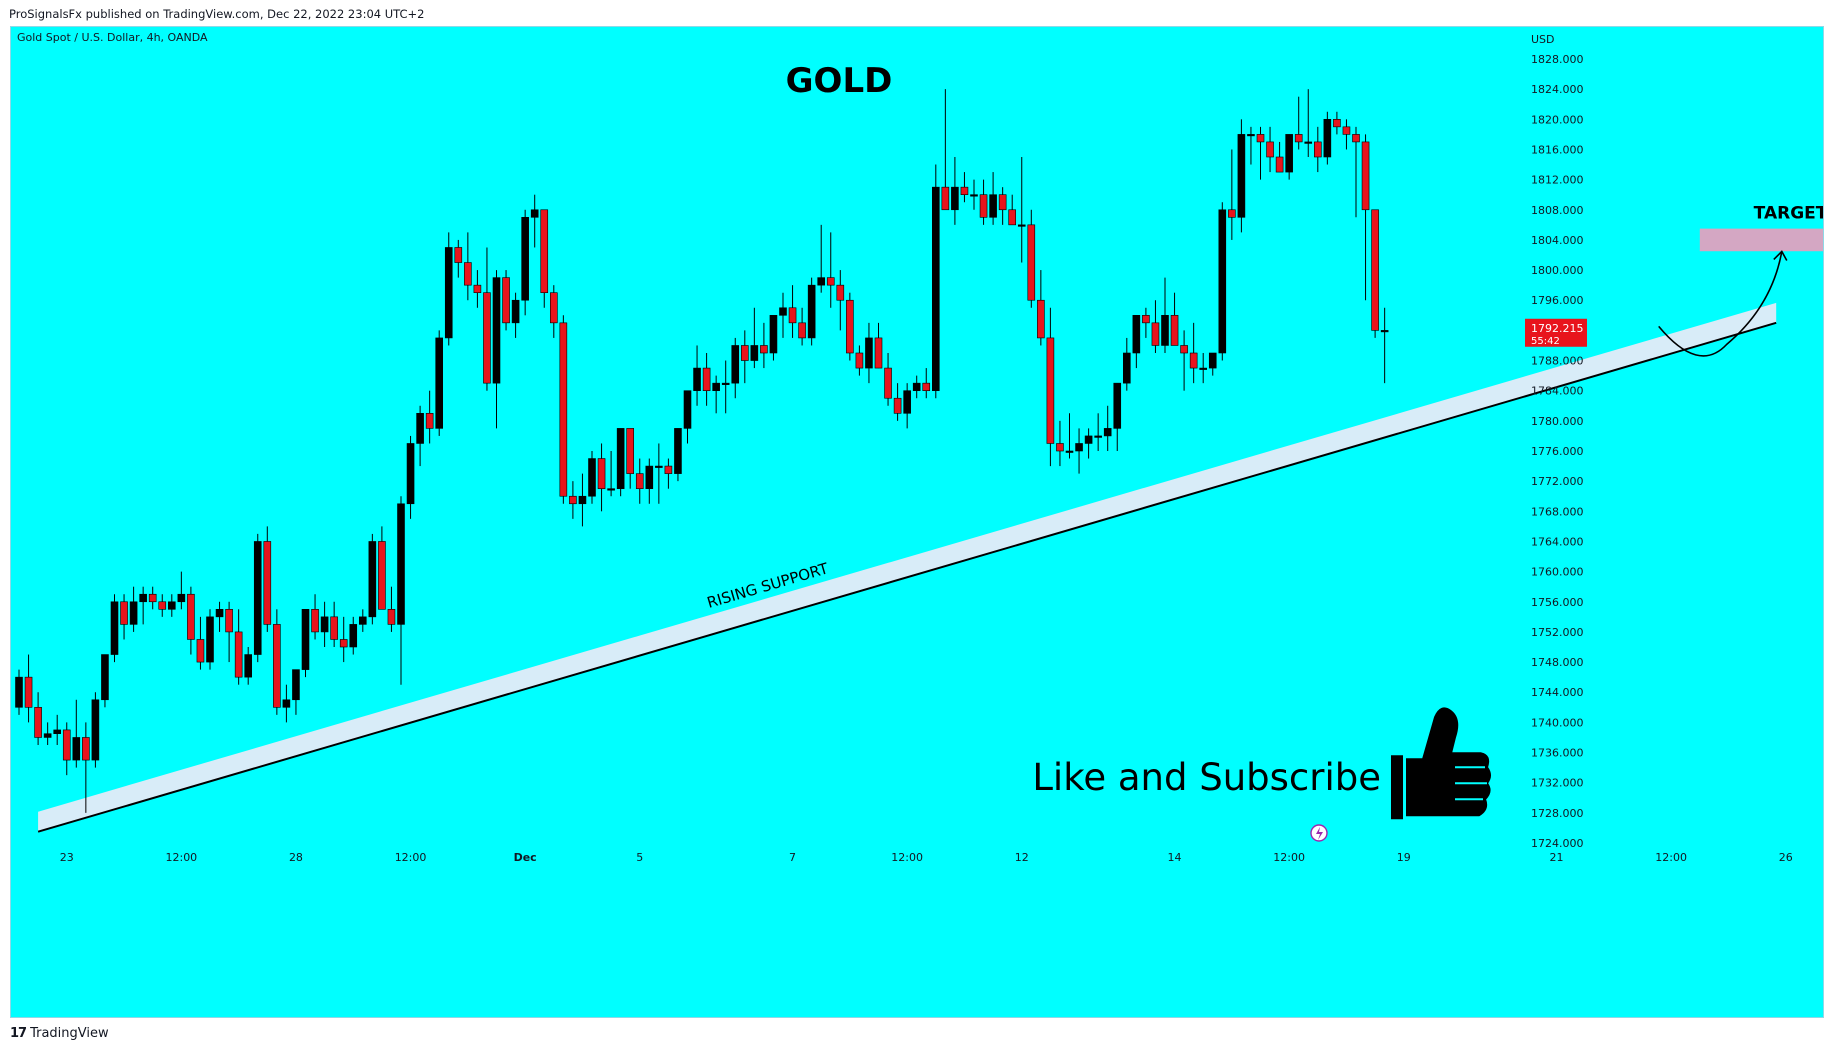 This screenshot has height=1050, width=1834. I want to click on x-tick-label: 12, so click(1022, 857).